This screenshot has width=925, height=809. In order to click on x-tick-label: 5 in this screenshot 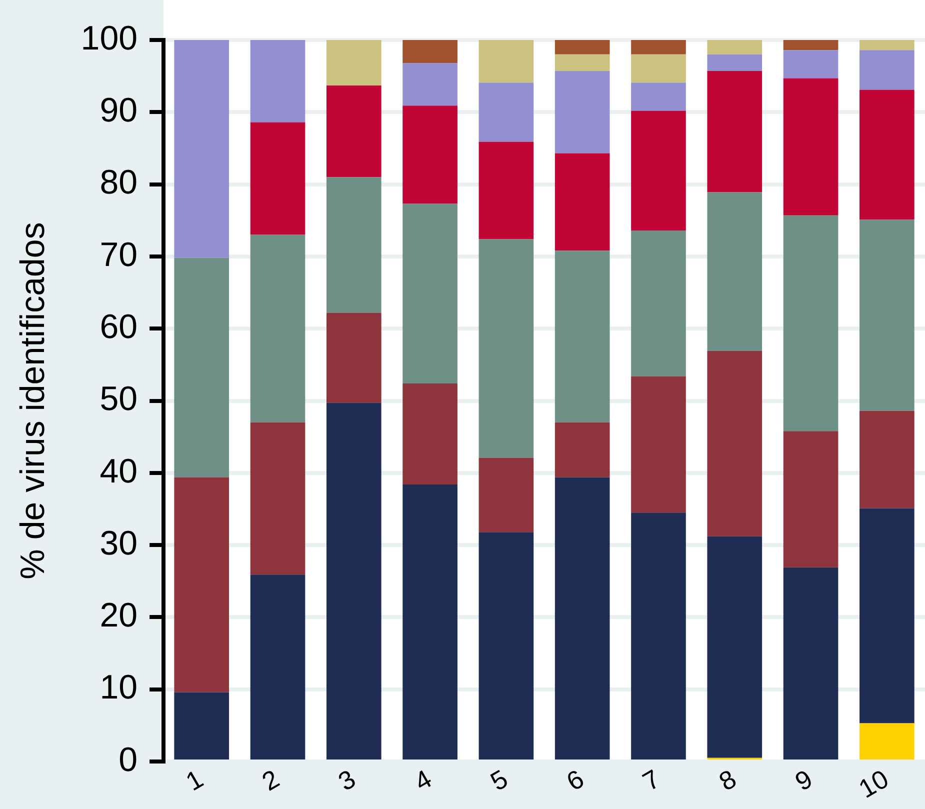, I will do `click(499, 780)`.